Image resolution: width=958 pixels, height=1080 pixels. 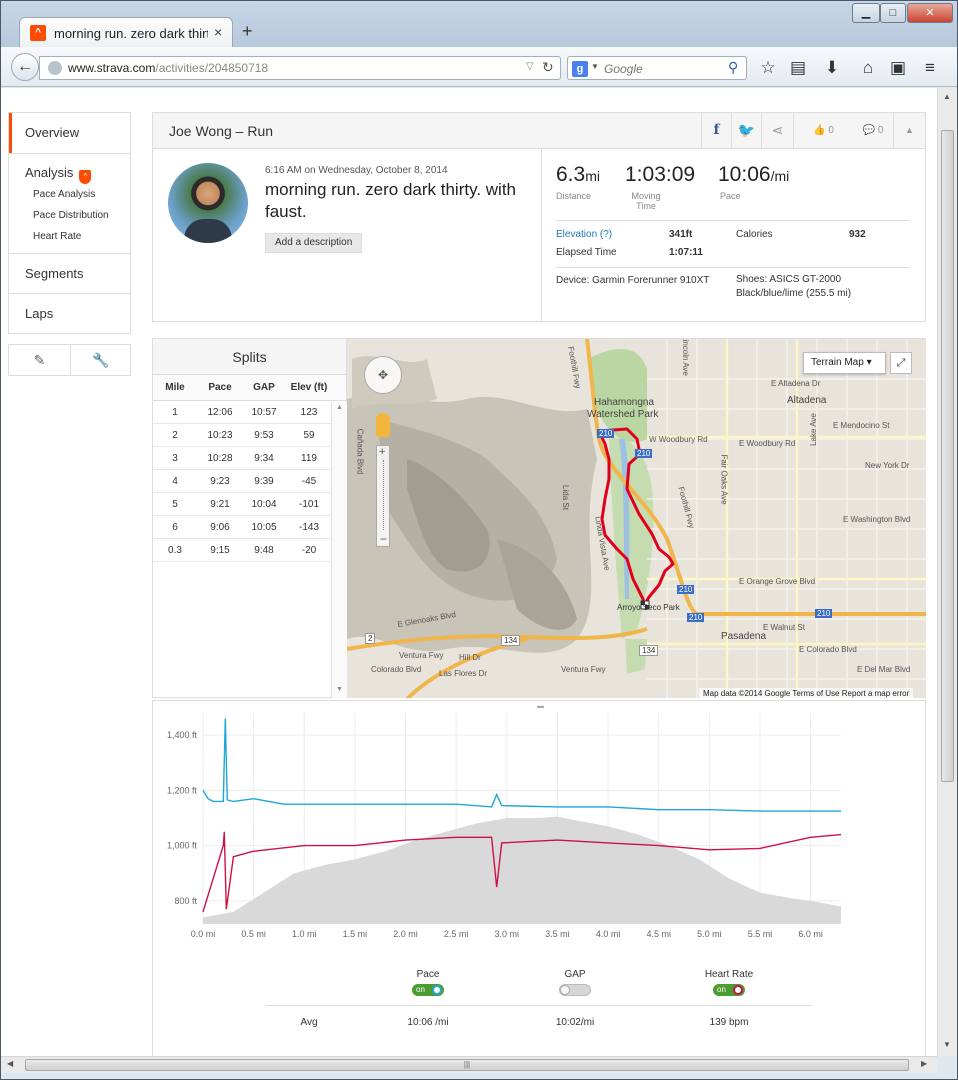 I want to click on route-shield-2: 2, so click(x=370, y=638).